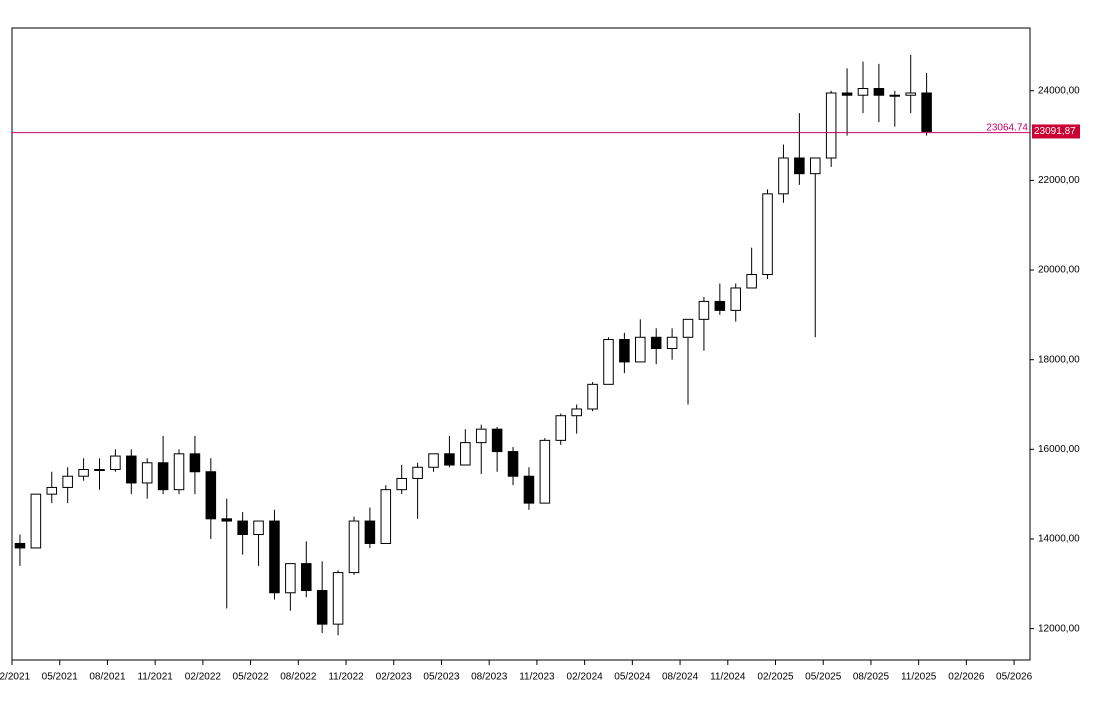 The width and height of the screenshot is (1109, 712). I want to click on x-tick-label: 02/2024, so click(585, 677).